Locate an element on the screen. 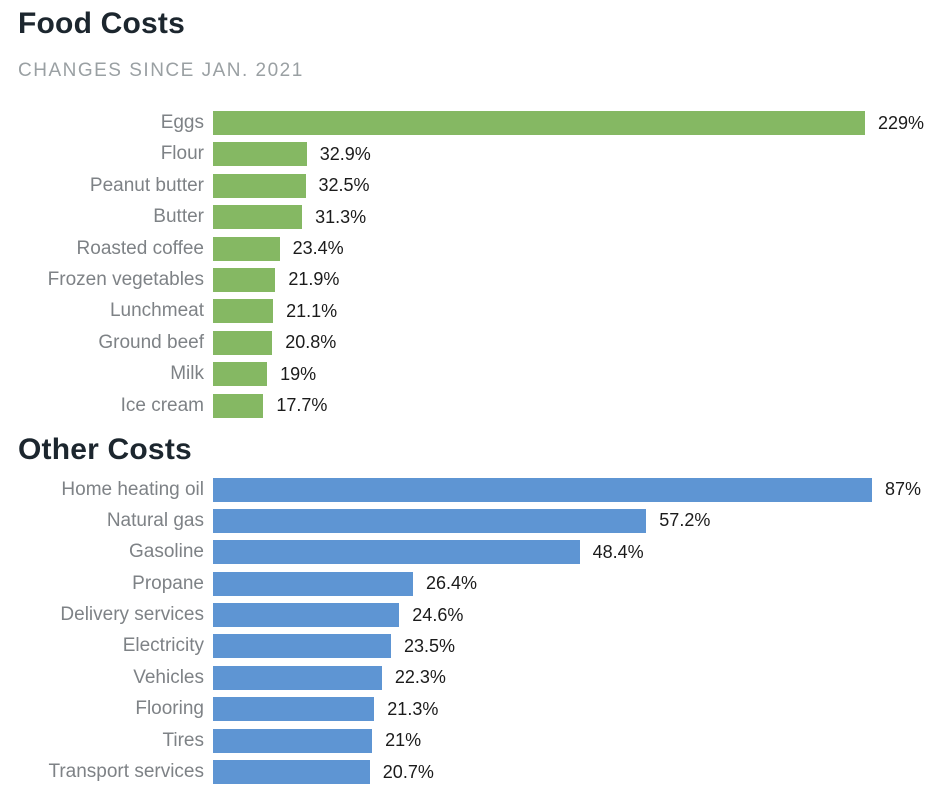  bar-row: Flour 32.9% is located at coordinates (485, 154).